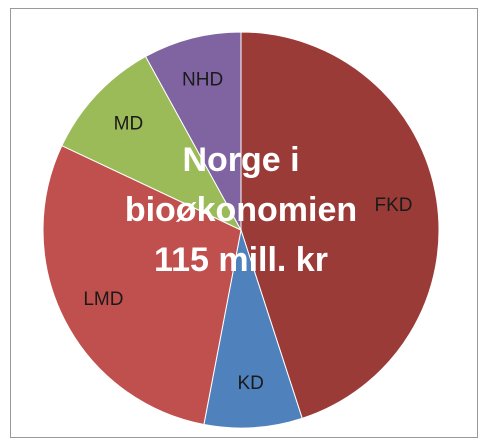 This screenshot has width=487, height=446. I want to click on chart-title: 115 mill. kr, so click(241, 260).